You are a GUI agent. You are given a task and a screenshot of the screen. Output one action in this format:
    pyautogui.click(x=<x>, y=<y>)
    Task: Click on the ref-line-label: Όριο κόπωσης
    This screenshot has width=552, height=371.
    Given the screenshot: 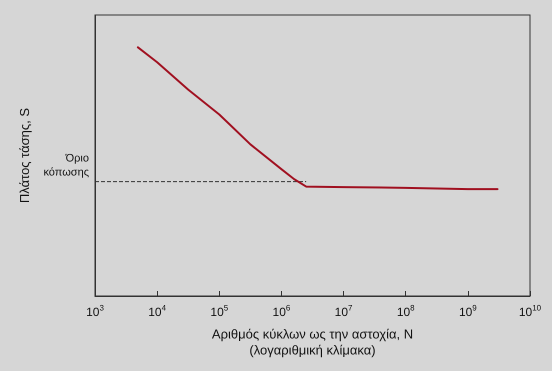 What is the action you would take?
    pyautogui.click(x=66, y=165)
    